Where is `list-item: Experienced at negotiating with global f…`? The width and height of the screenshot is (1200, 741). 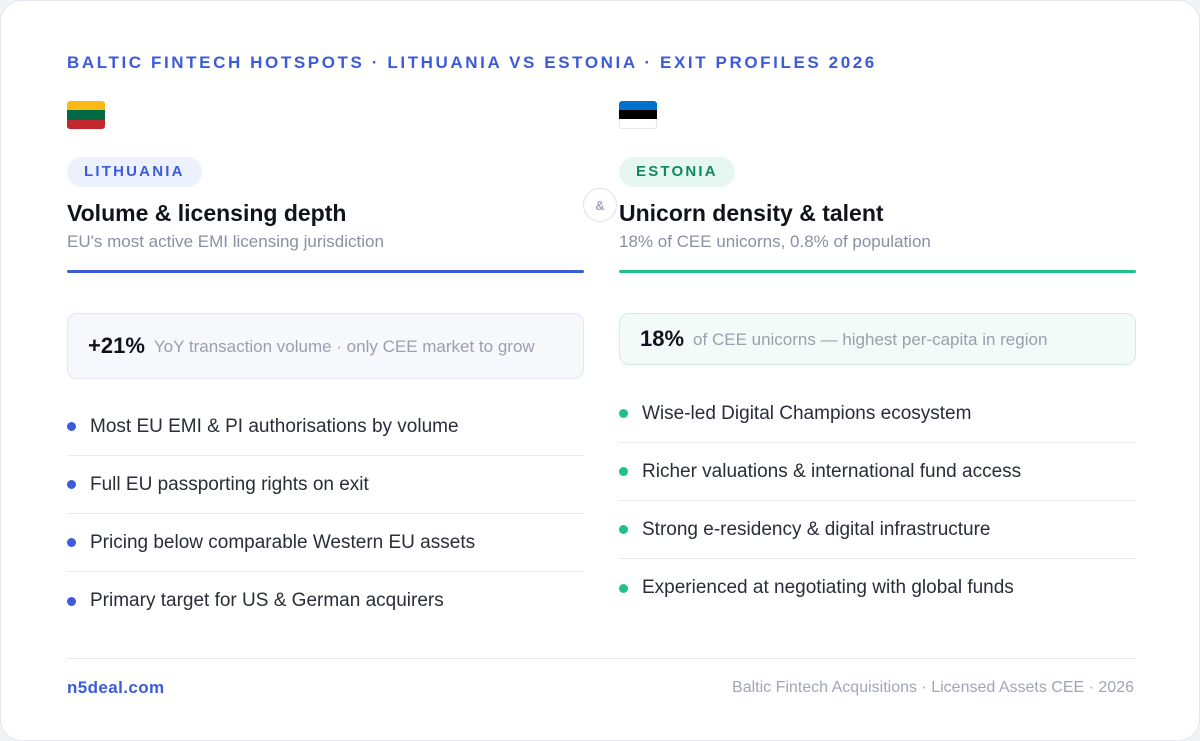 list-item: Experienced at negotiating with global f… is located at coordinates (877, 588).